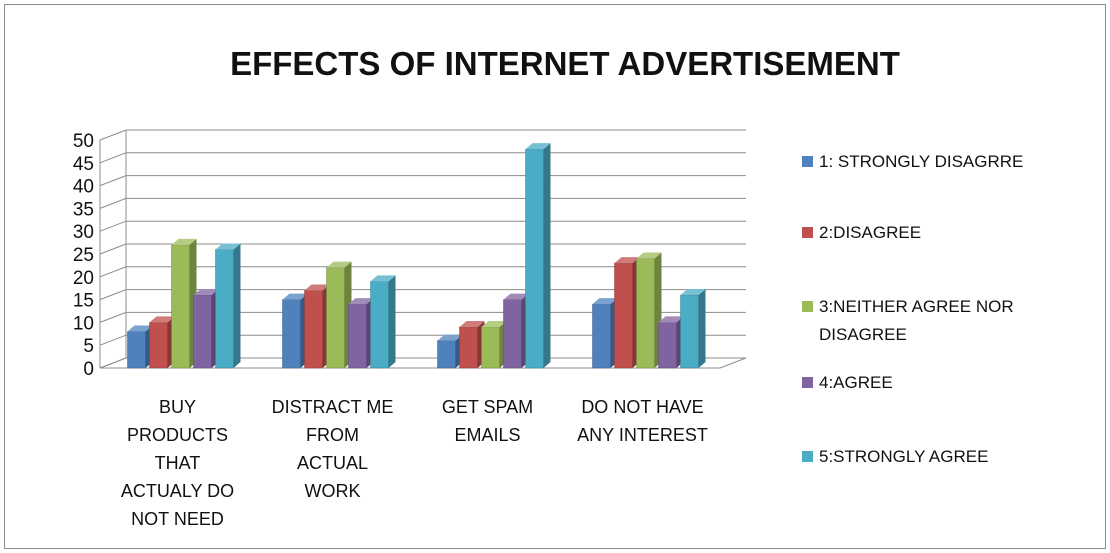 This screenshot has height=553, width=1110. What do you see at coordinates (88, 369) in the screenshot?
I see `y-tick-label: 0` at bounding box center [88, 369].